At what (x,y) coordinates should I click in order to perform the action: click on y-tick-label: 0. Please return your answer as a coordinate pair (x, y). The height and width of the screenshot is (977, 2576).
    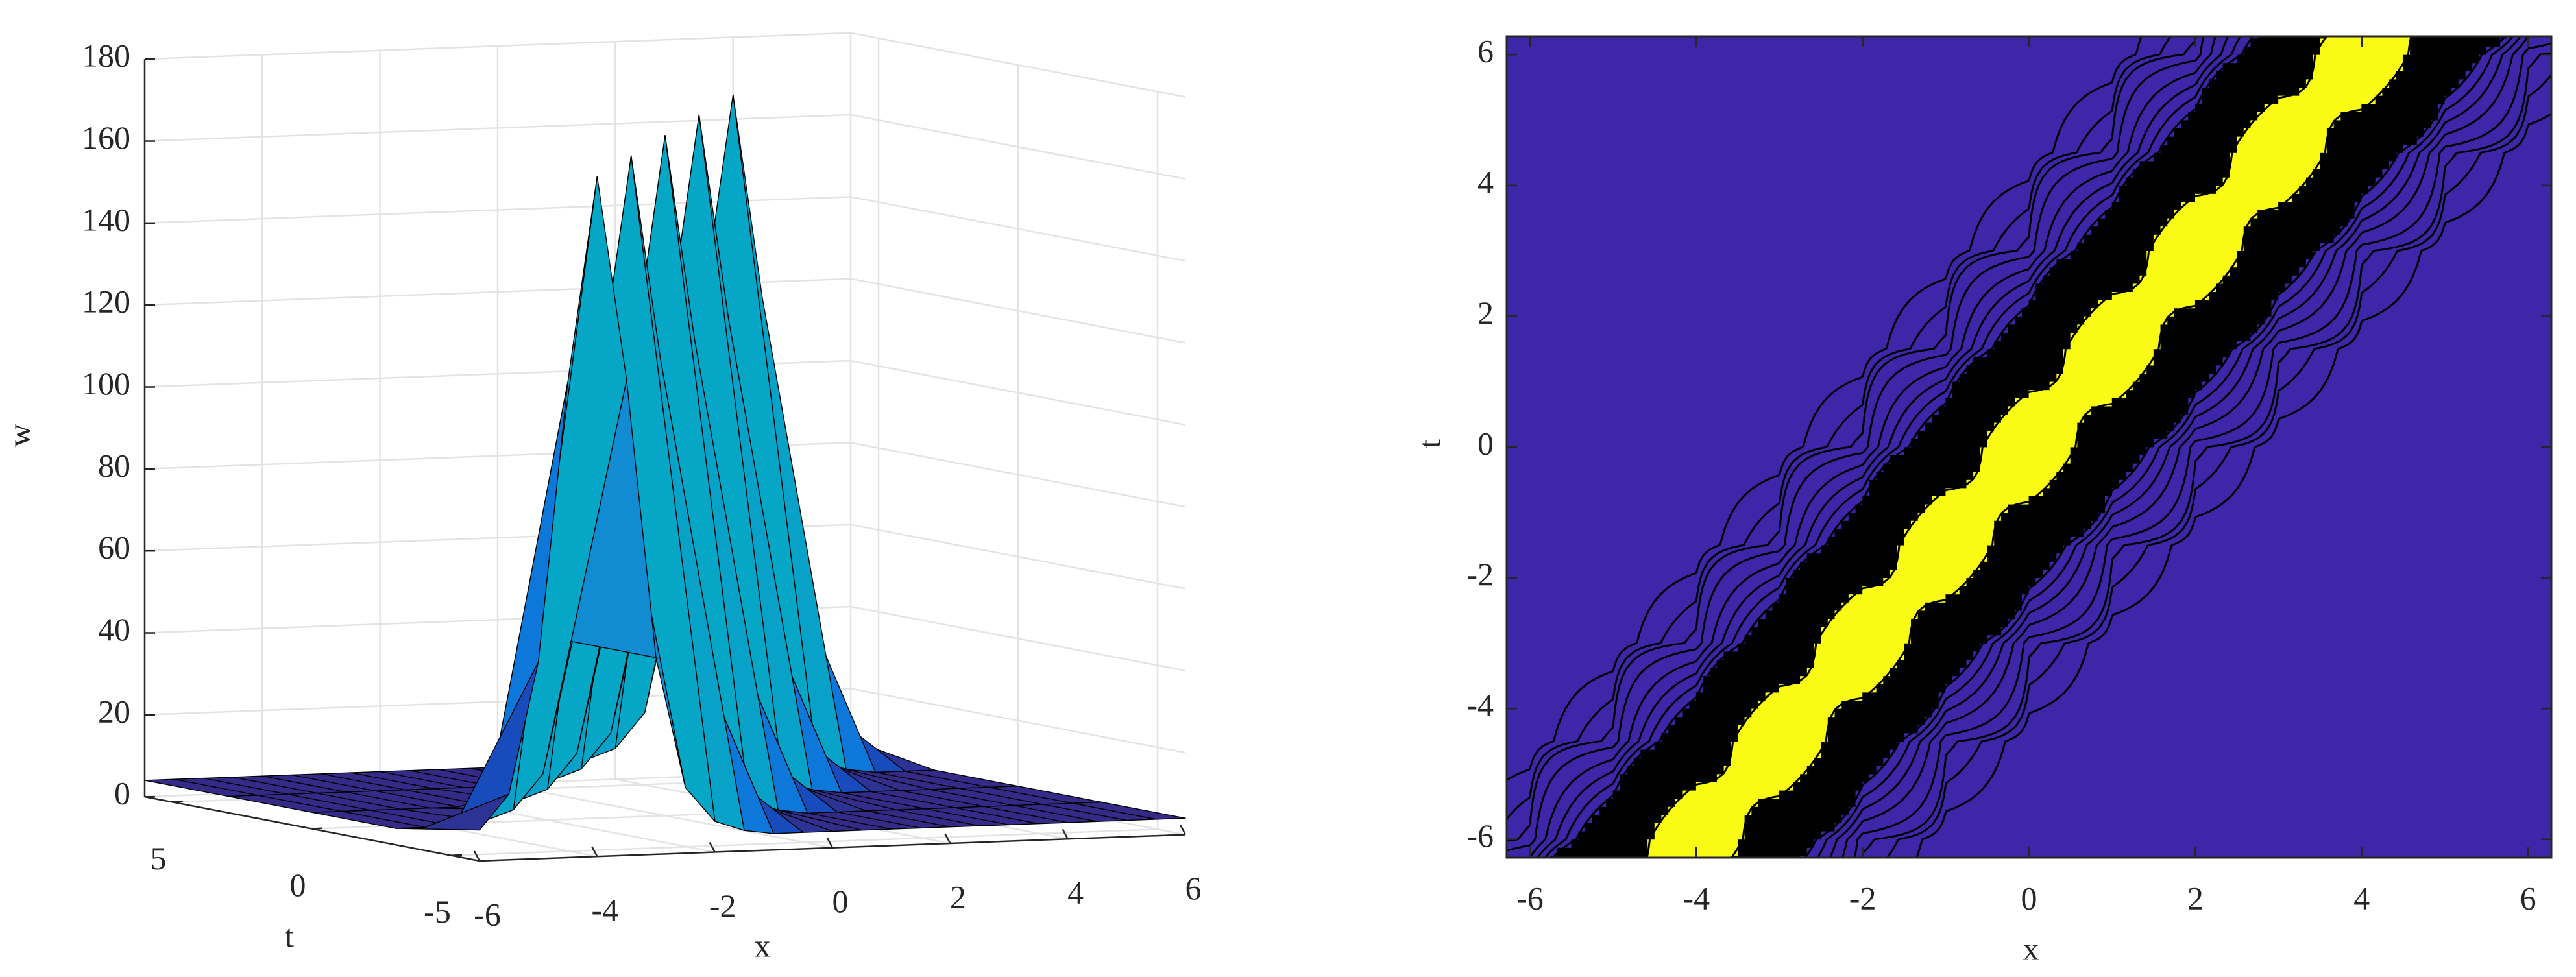
    Looking at the image, I should click on (1485, 443).